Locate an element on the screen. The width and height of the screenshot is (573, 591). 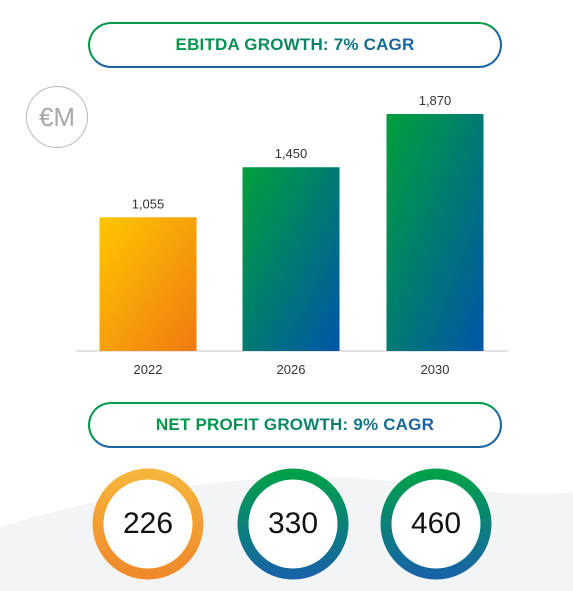
bar-2026 is located at coordinates (291, 259).